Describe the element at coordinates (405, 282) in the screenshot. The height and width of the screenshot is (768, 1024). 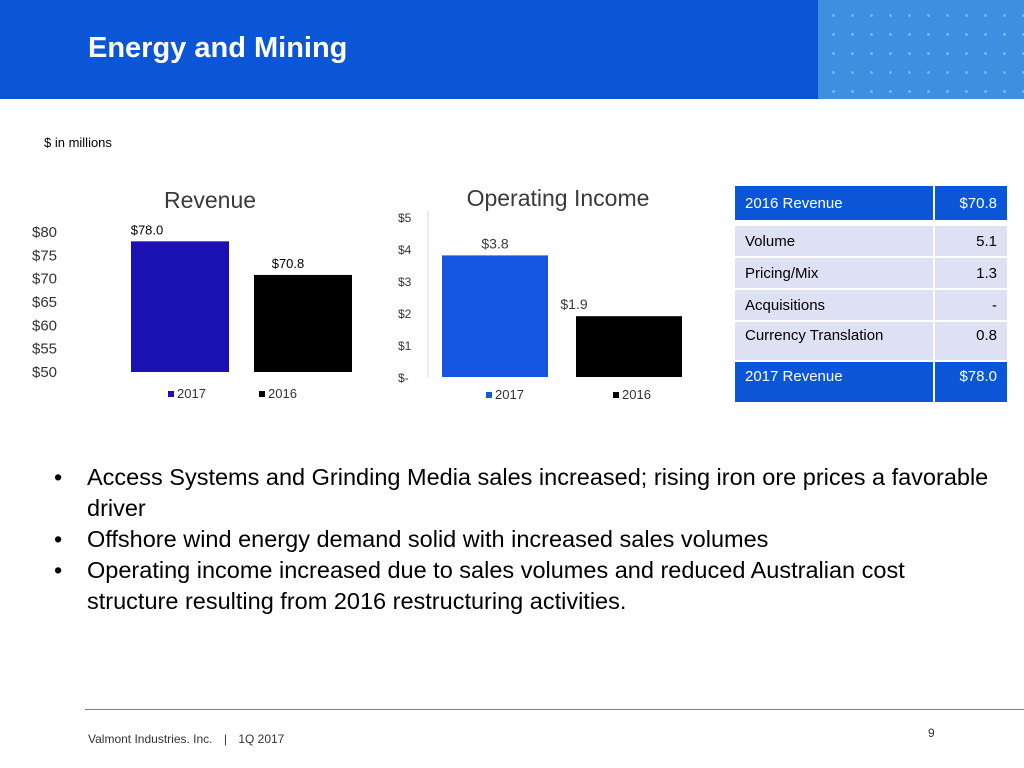
I see `y-tick-label: $3` at that location.